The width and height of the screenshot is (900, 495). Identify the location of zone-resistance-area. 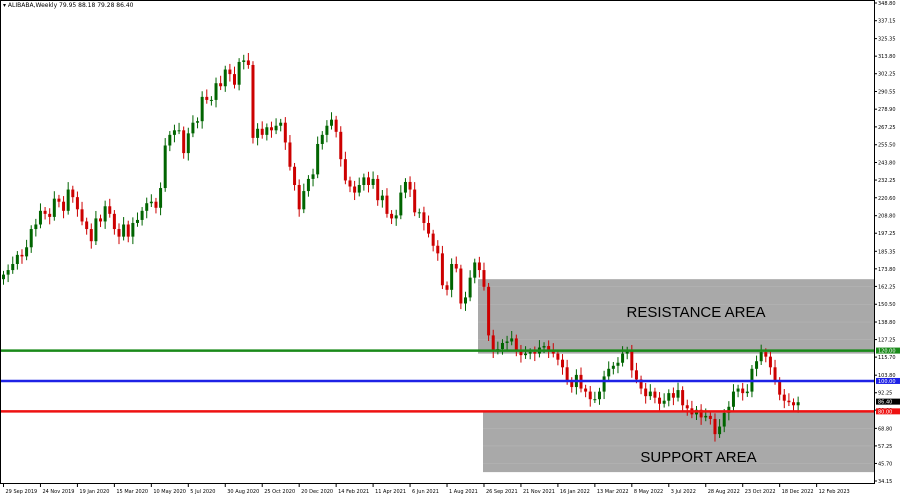
(676, 316).